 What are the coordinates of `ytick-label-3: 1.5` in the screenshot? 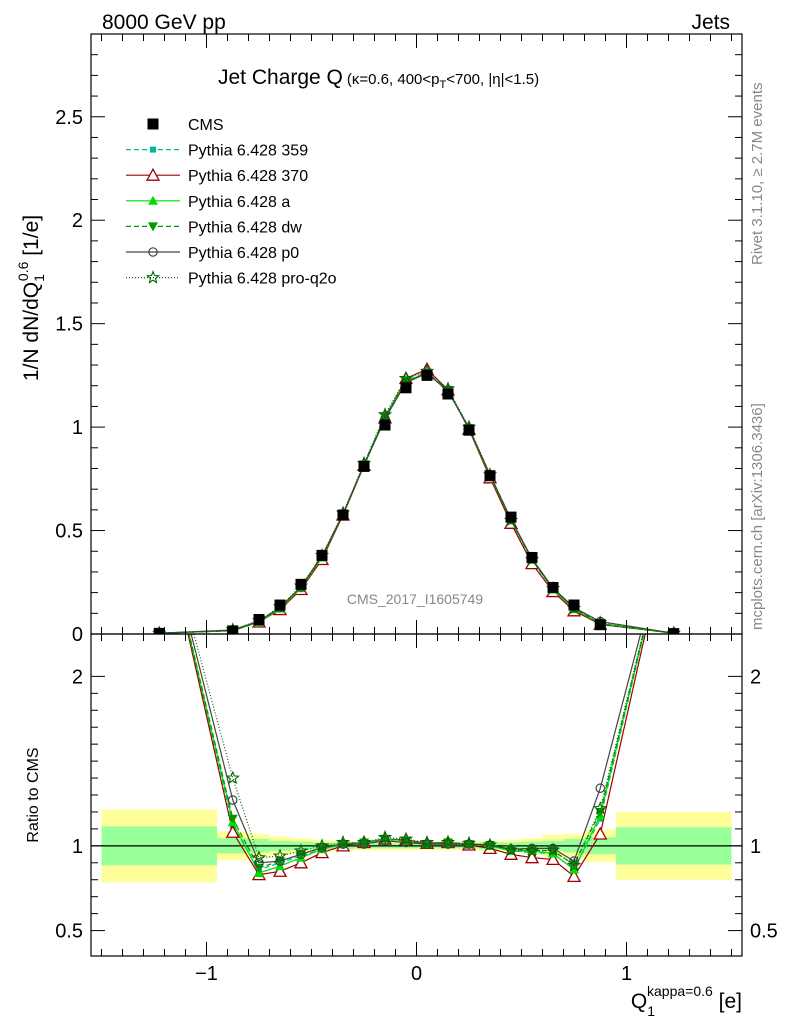 It's located at (69, 325).